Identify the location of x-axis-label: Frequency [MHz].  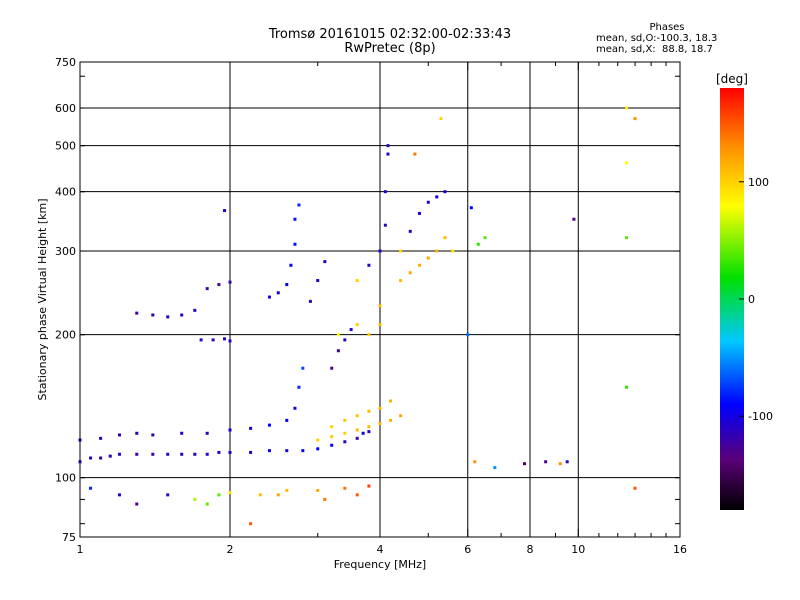
(380, 564).